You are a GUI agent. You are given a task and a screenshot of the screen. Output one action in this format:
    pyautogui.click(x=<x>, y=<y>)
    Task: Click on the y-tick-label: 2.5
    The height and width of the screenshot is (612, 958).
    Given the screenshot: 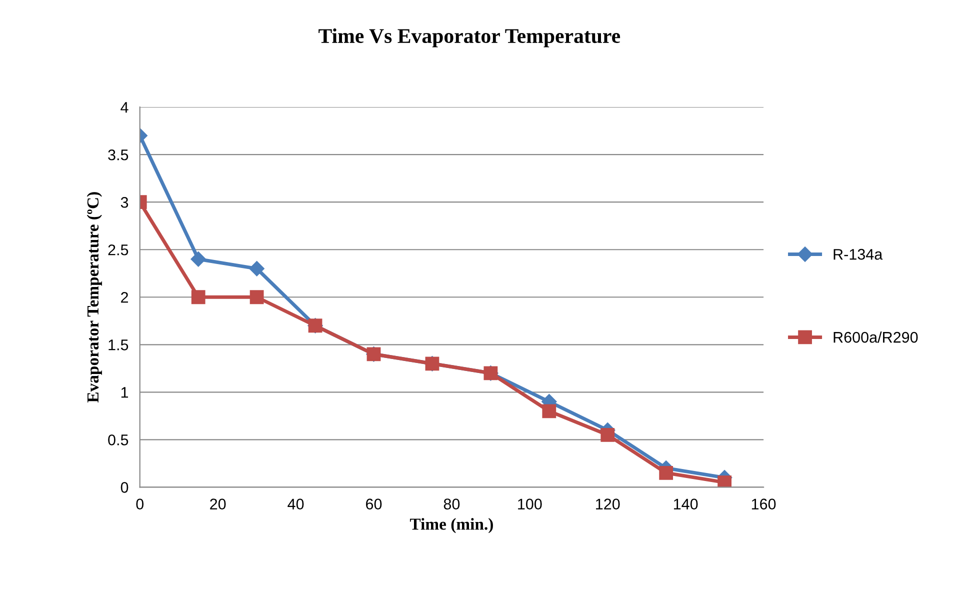 What is the action you would take?
    pyautogui.click(x=118, y=250)
    